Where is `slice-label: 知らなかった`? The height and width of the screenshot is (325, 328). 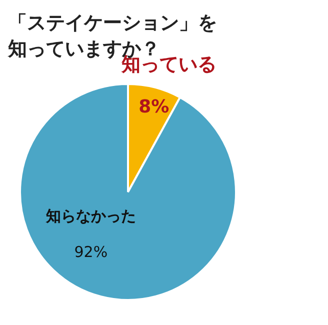
slice-label: 知らなかった is located at coordinates (90, 216).